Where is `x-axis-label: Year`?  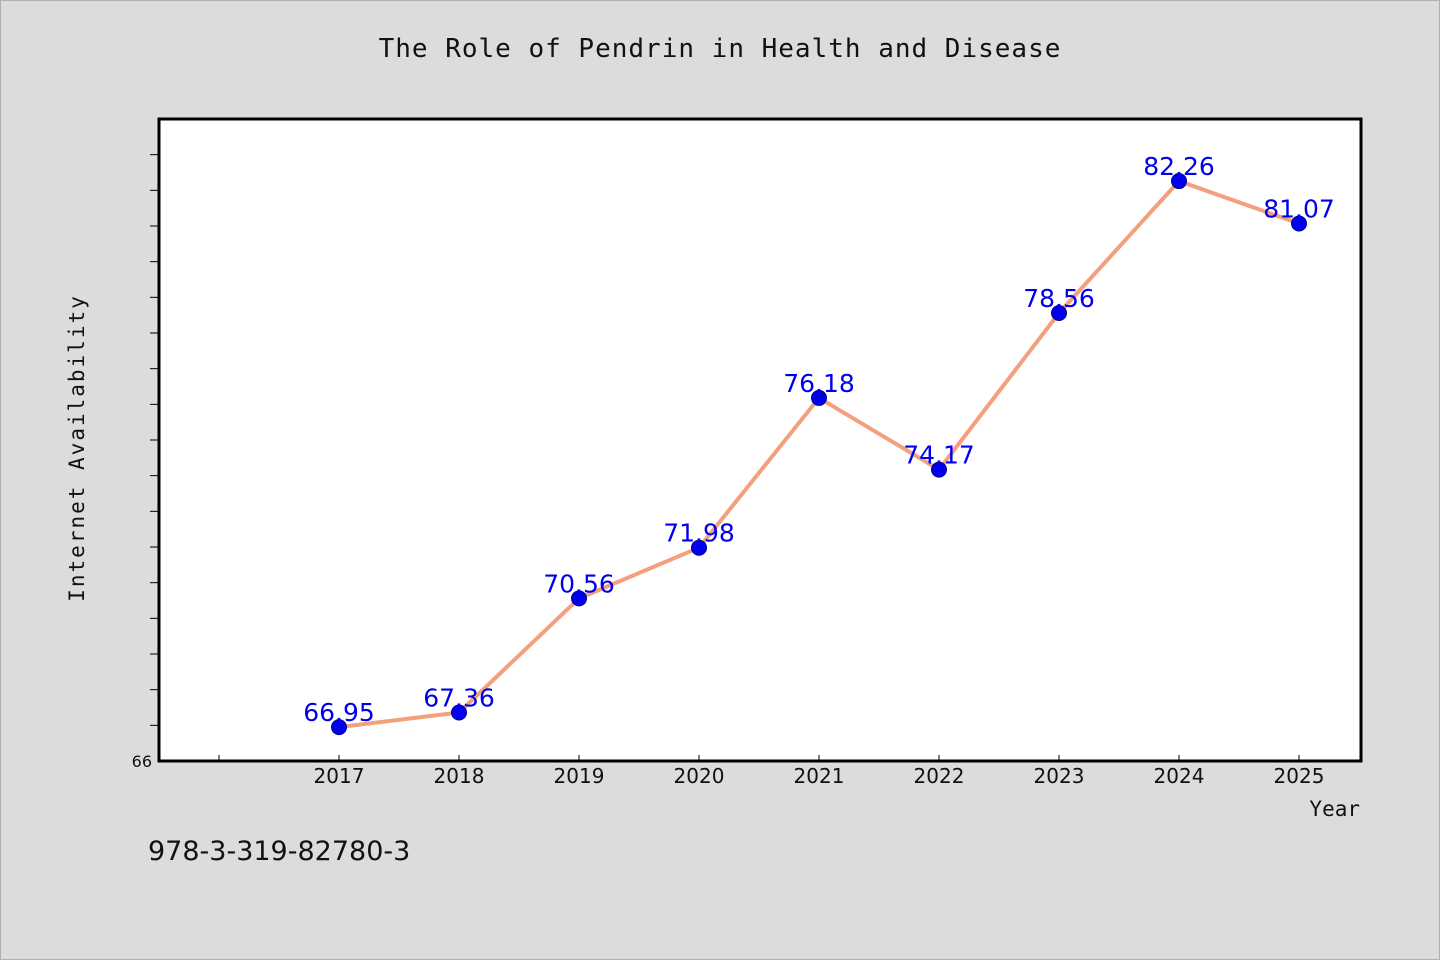
x-axis-label: Year is located at coordinates (1334, 809).